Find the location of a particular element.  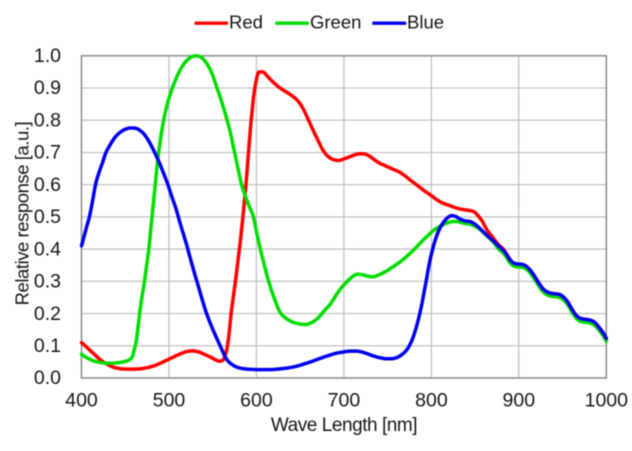

svg-text: 0.2 is located at coordinates (47, 314).